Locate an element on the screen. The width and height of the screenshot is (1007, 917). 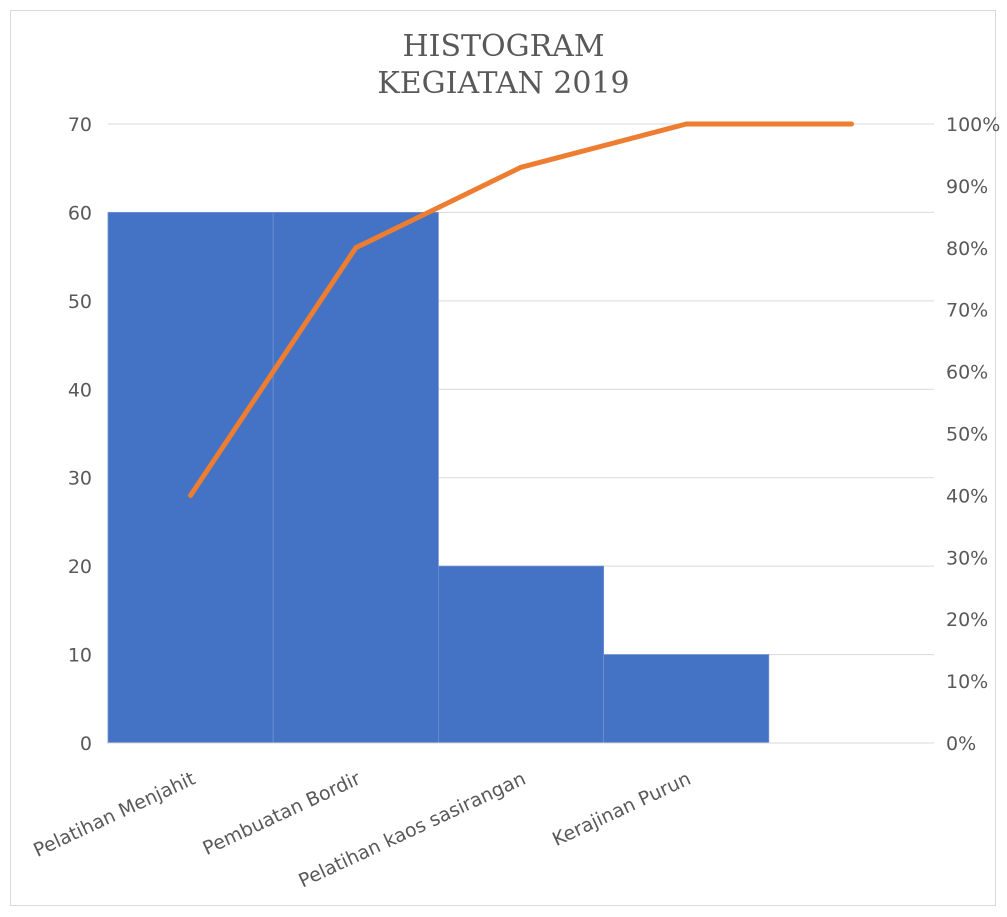
left-tick-label-3: 30 is located at coordinates (80, 479).